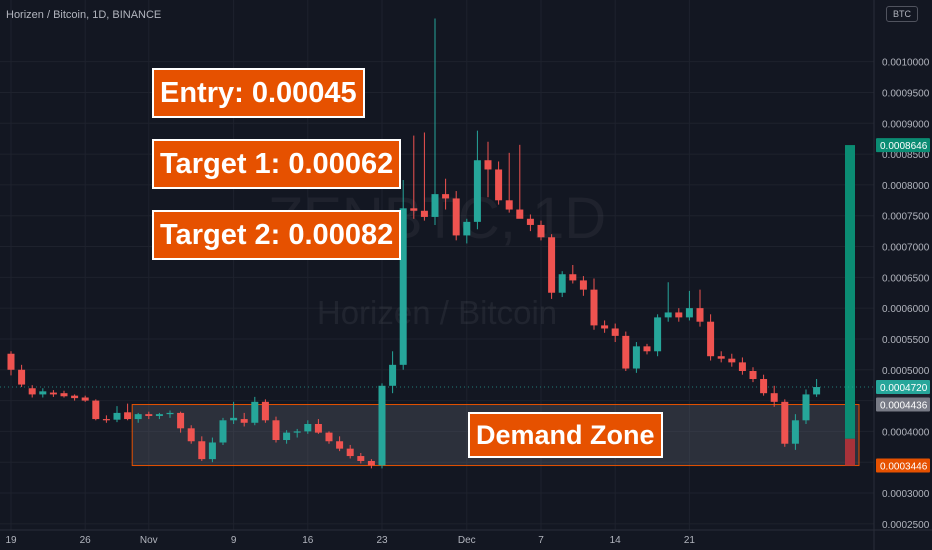  Describe the element at coordinates (903, 387) in the screenshot. I see `last-price-tag-bg` at that location.